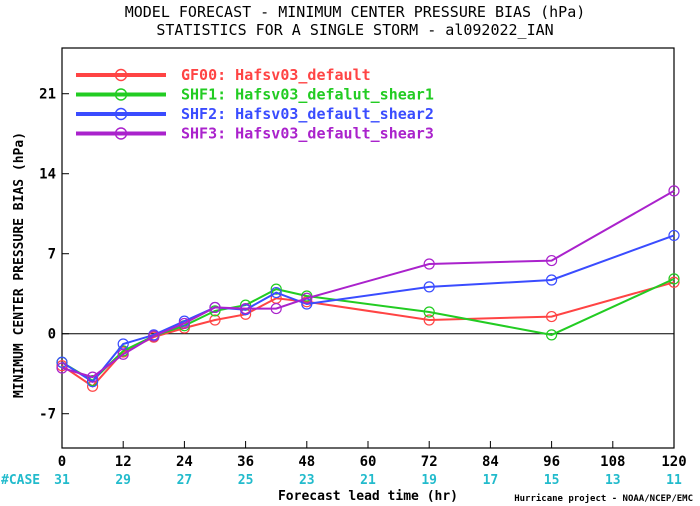 The image size is (700, 506). I want to click on case-count: 25, so click(246, 480).